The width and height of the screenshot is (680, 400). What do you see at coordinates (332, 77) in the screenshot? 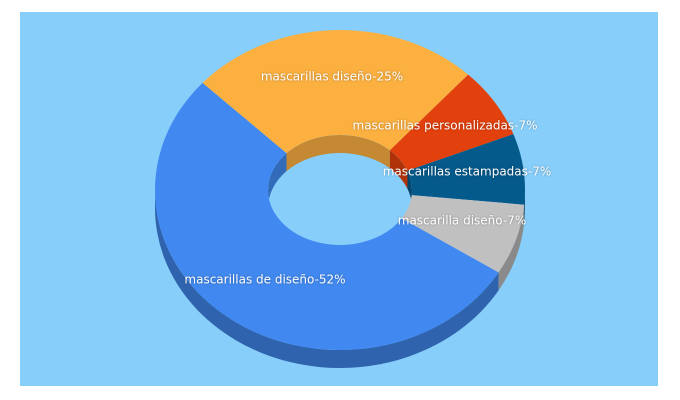
I see `data-label: mascarillas diseño-25%` at bounding box center [332, 77].